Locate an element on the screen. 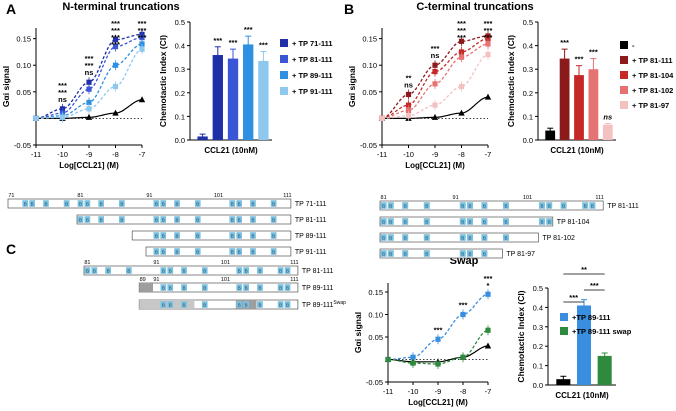 The width and height of the screenshot is (676, 411). A_bar-significance-label: *** is located at coordinates (263, 45).